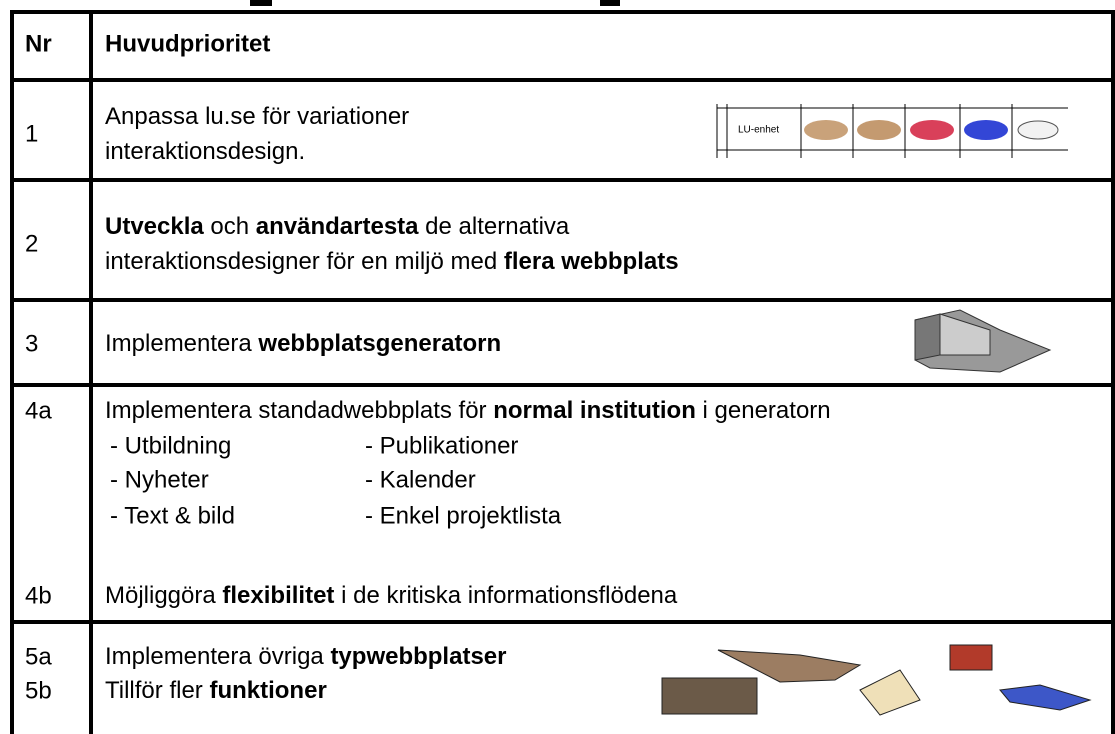  I want to click on text-segment: typwebbplatser, so click(418, 656).